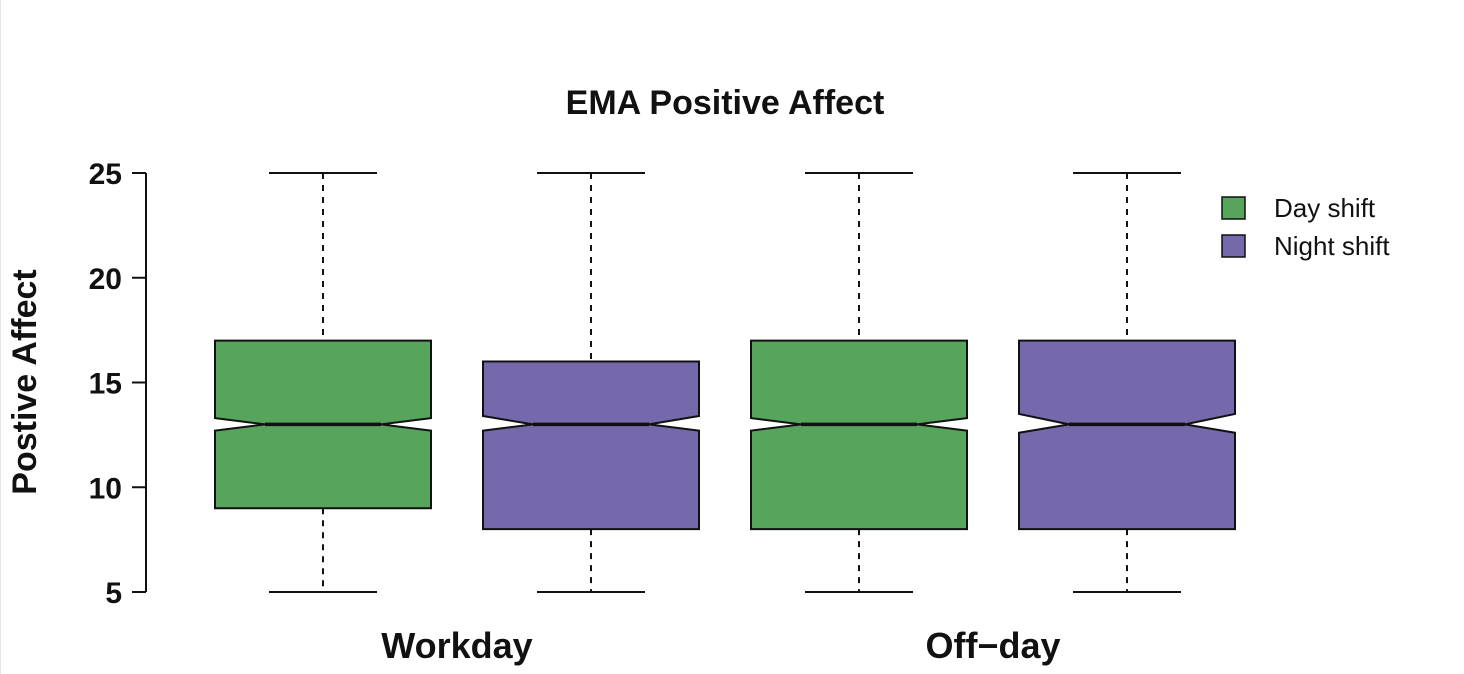 Image resolution: width=1464 pixels, height=674 pixels. Describe the element at coordinates (25, 381) in the screenshot. I see `y-axis-label: Postive Affect` at that location.